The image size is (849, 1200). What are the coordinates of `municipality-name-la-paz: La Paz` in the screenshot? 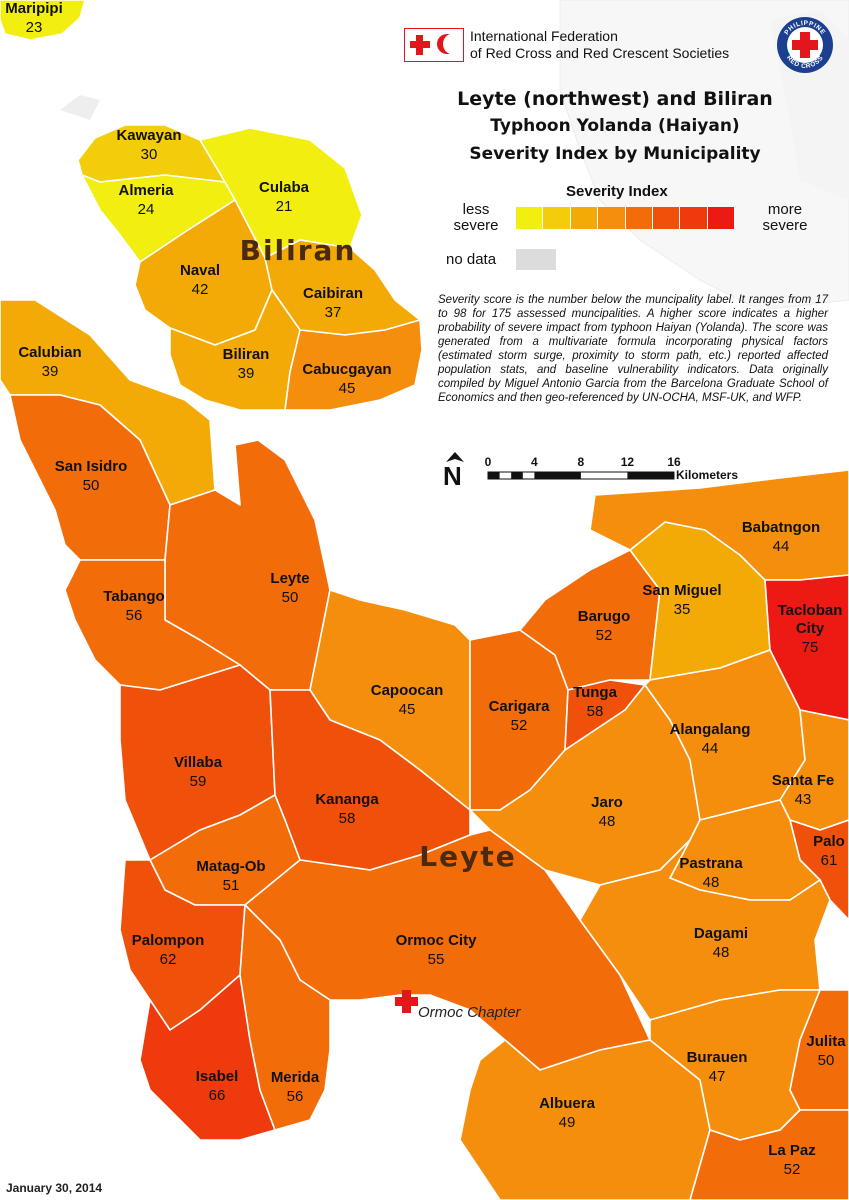 It's located at (792, 1150).